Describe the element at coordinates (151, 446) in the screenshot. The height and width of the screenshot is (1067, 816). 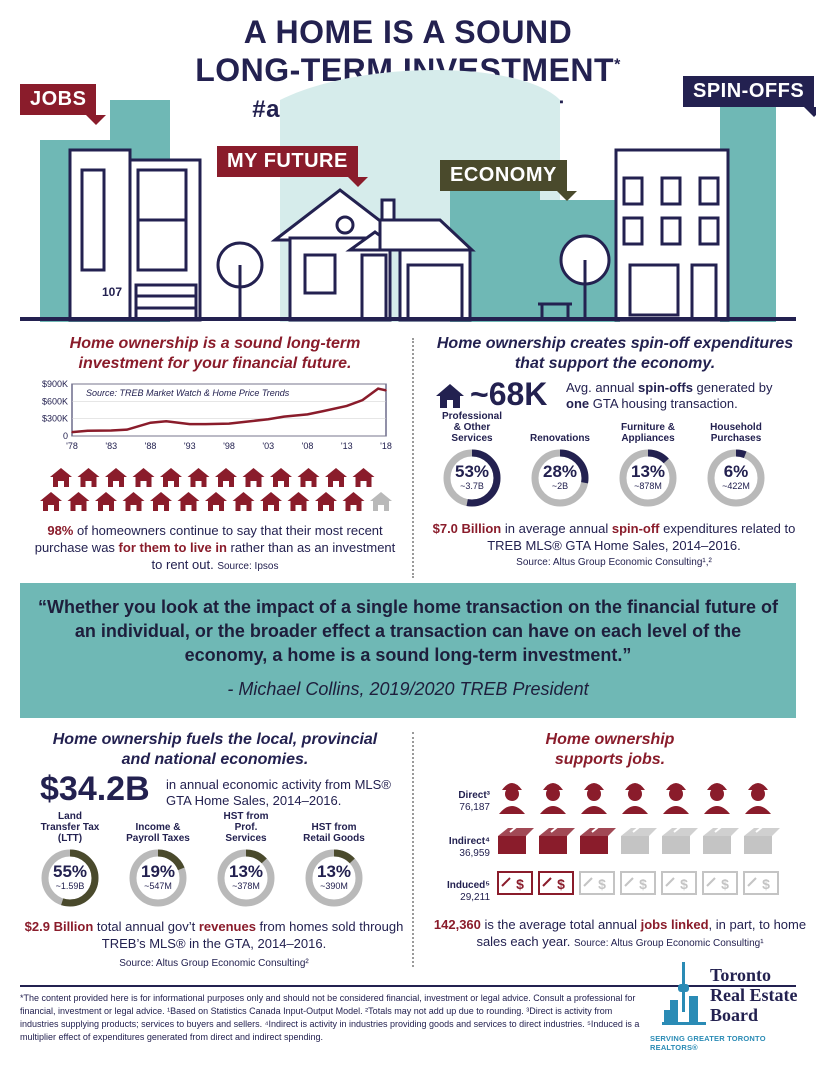
I see `chart-xtick: '88` at that location.